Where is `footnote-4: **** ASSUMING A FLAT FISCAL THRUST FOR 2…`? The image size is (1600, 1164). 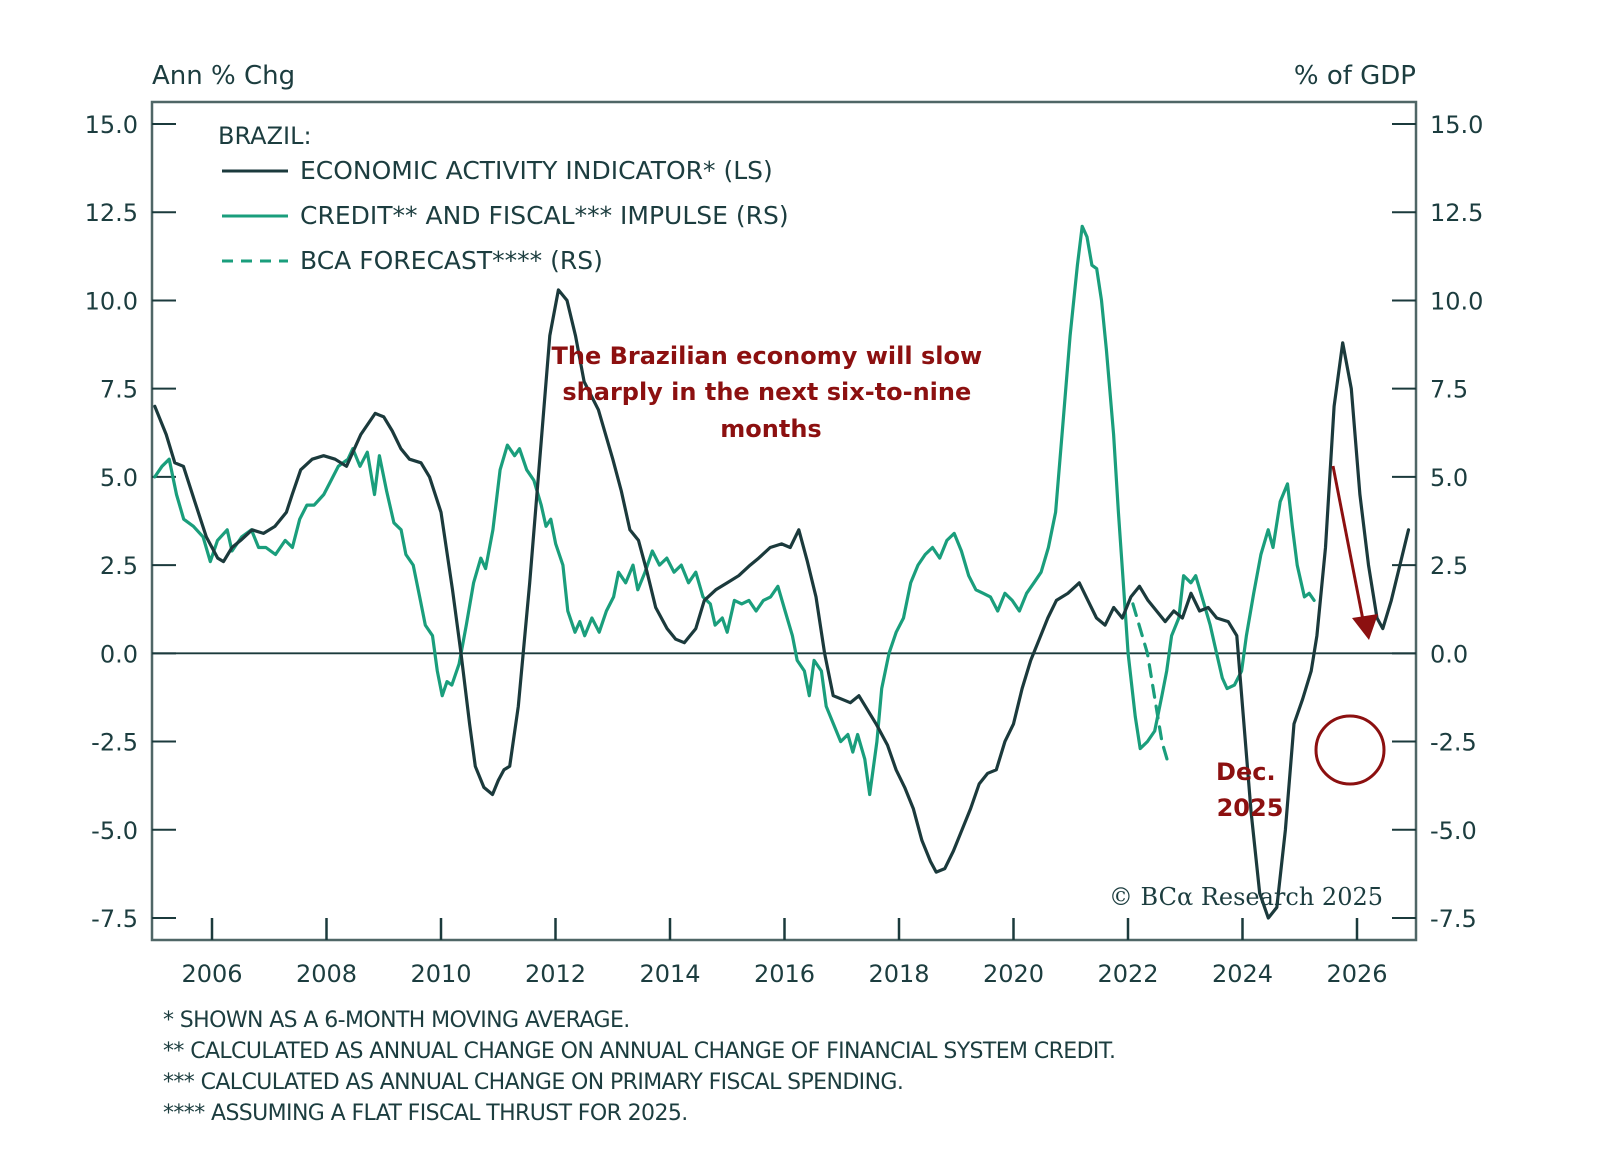 footnote-4: **** ASSUMING A FLAT FISCAL THRUST FOR 2… is located at coordinates (425, 1113).